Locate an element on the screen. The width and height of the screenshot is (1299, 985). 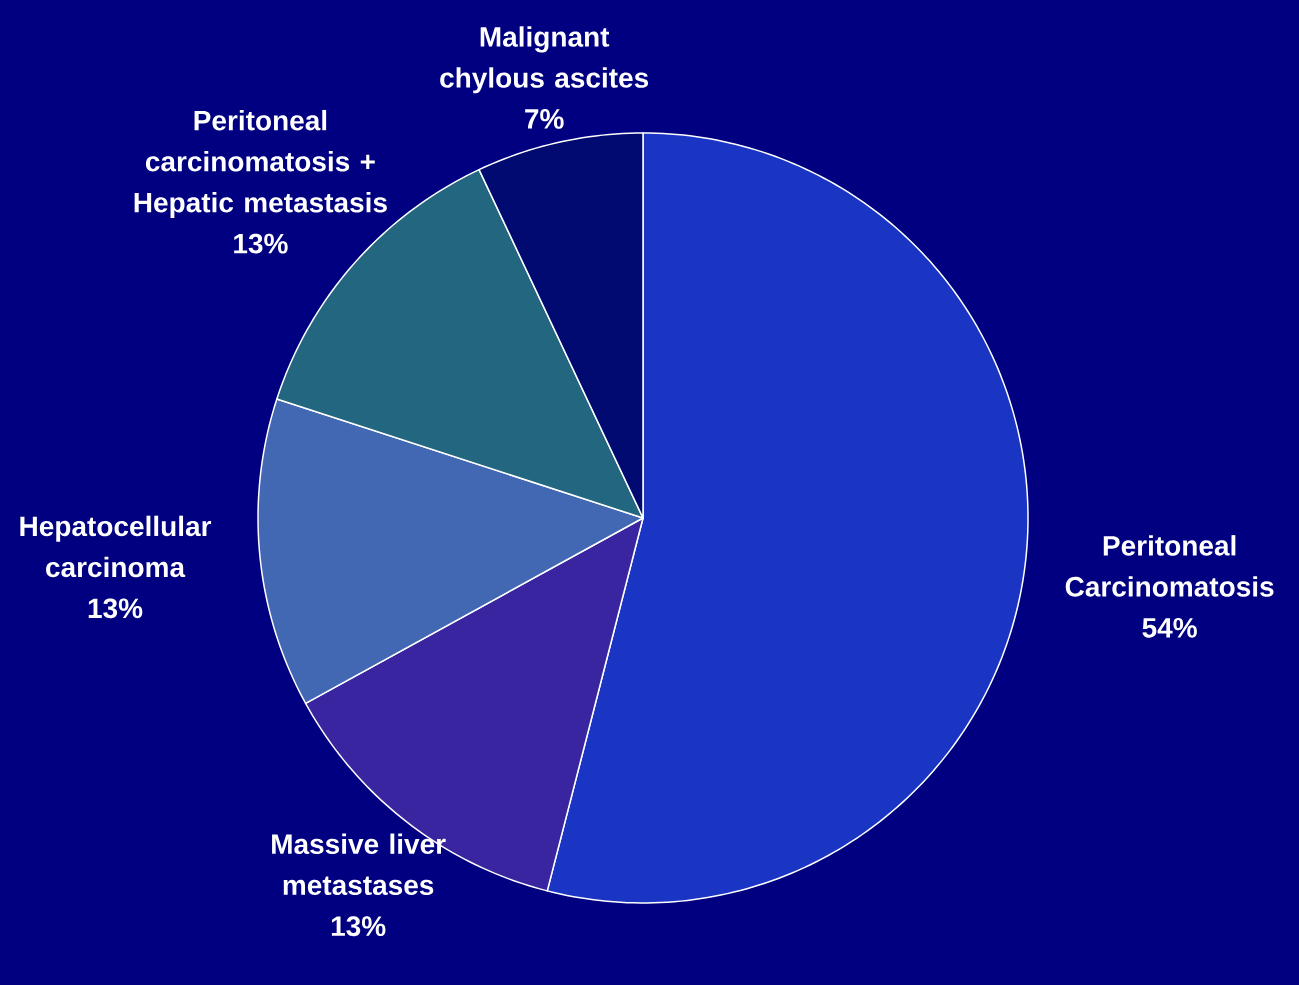
slice-label: Peritoneal carcinomatosis + Hepatic metastasis is located at coordinates (260, 164).